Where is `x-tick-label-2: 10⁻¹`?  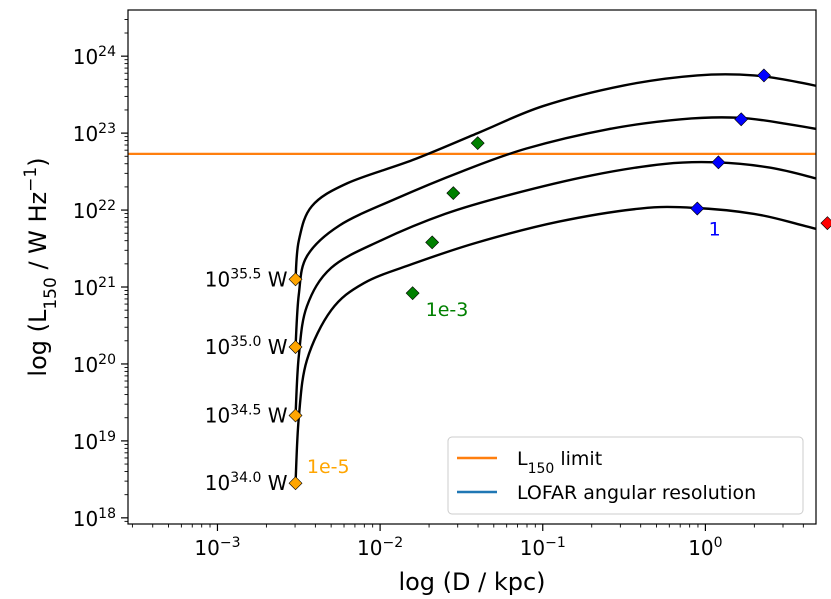
x-tick-label-2: 10⁻¹ is located at coordinates (543, 547).